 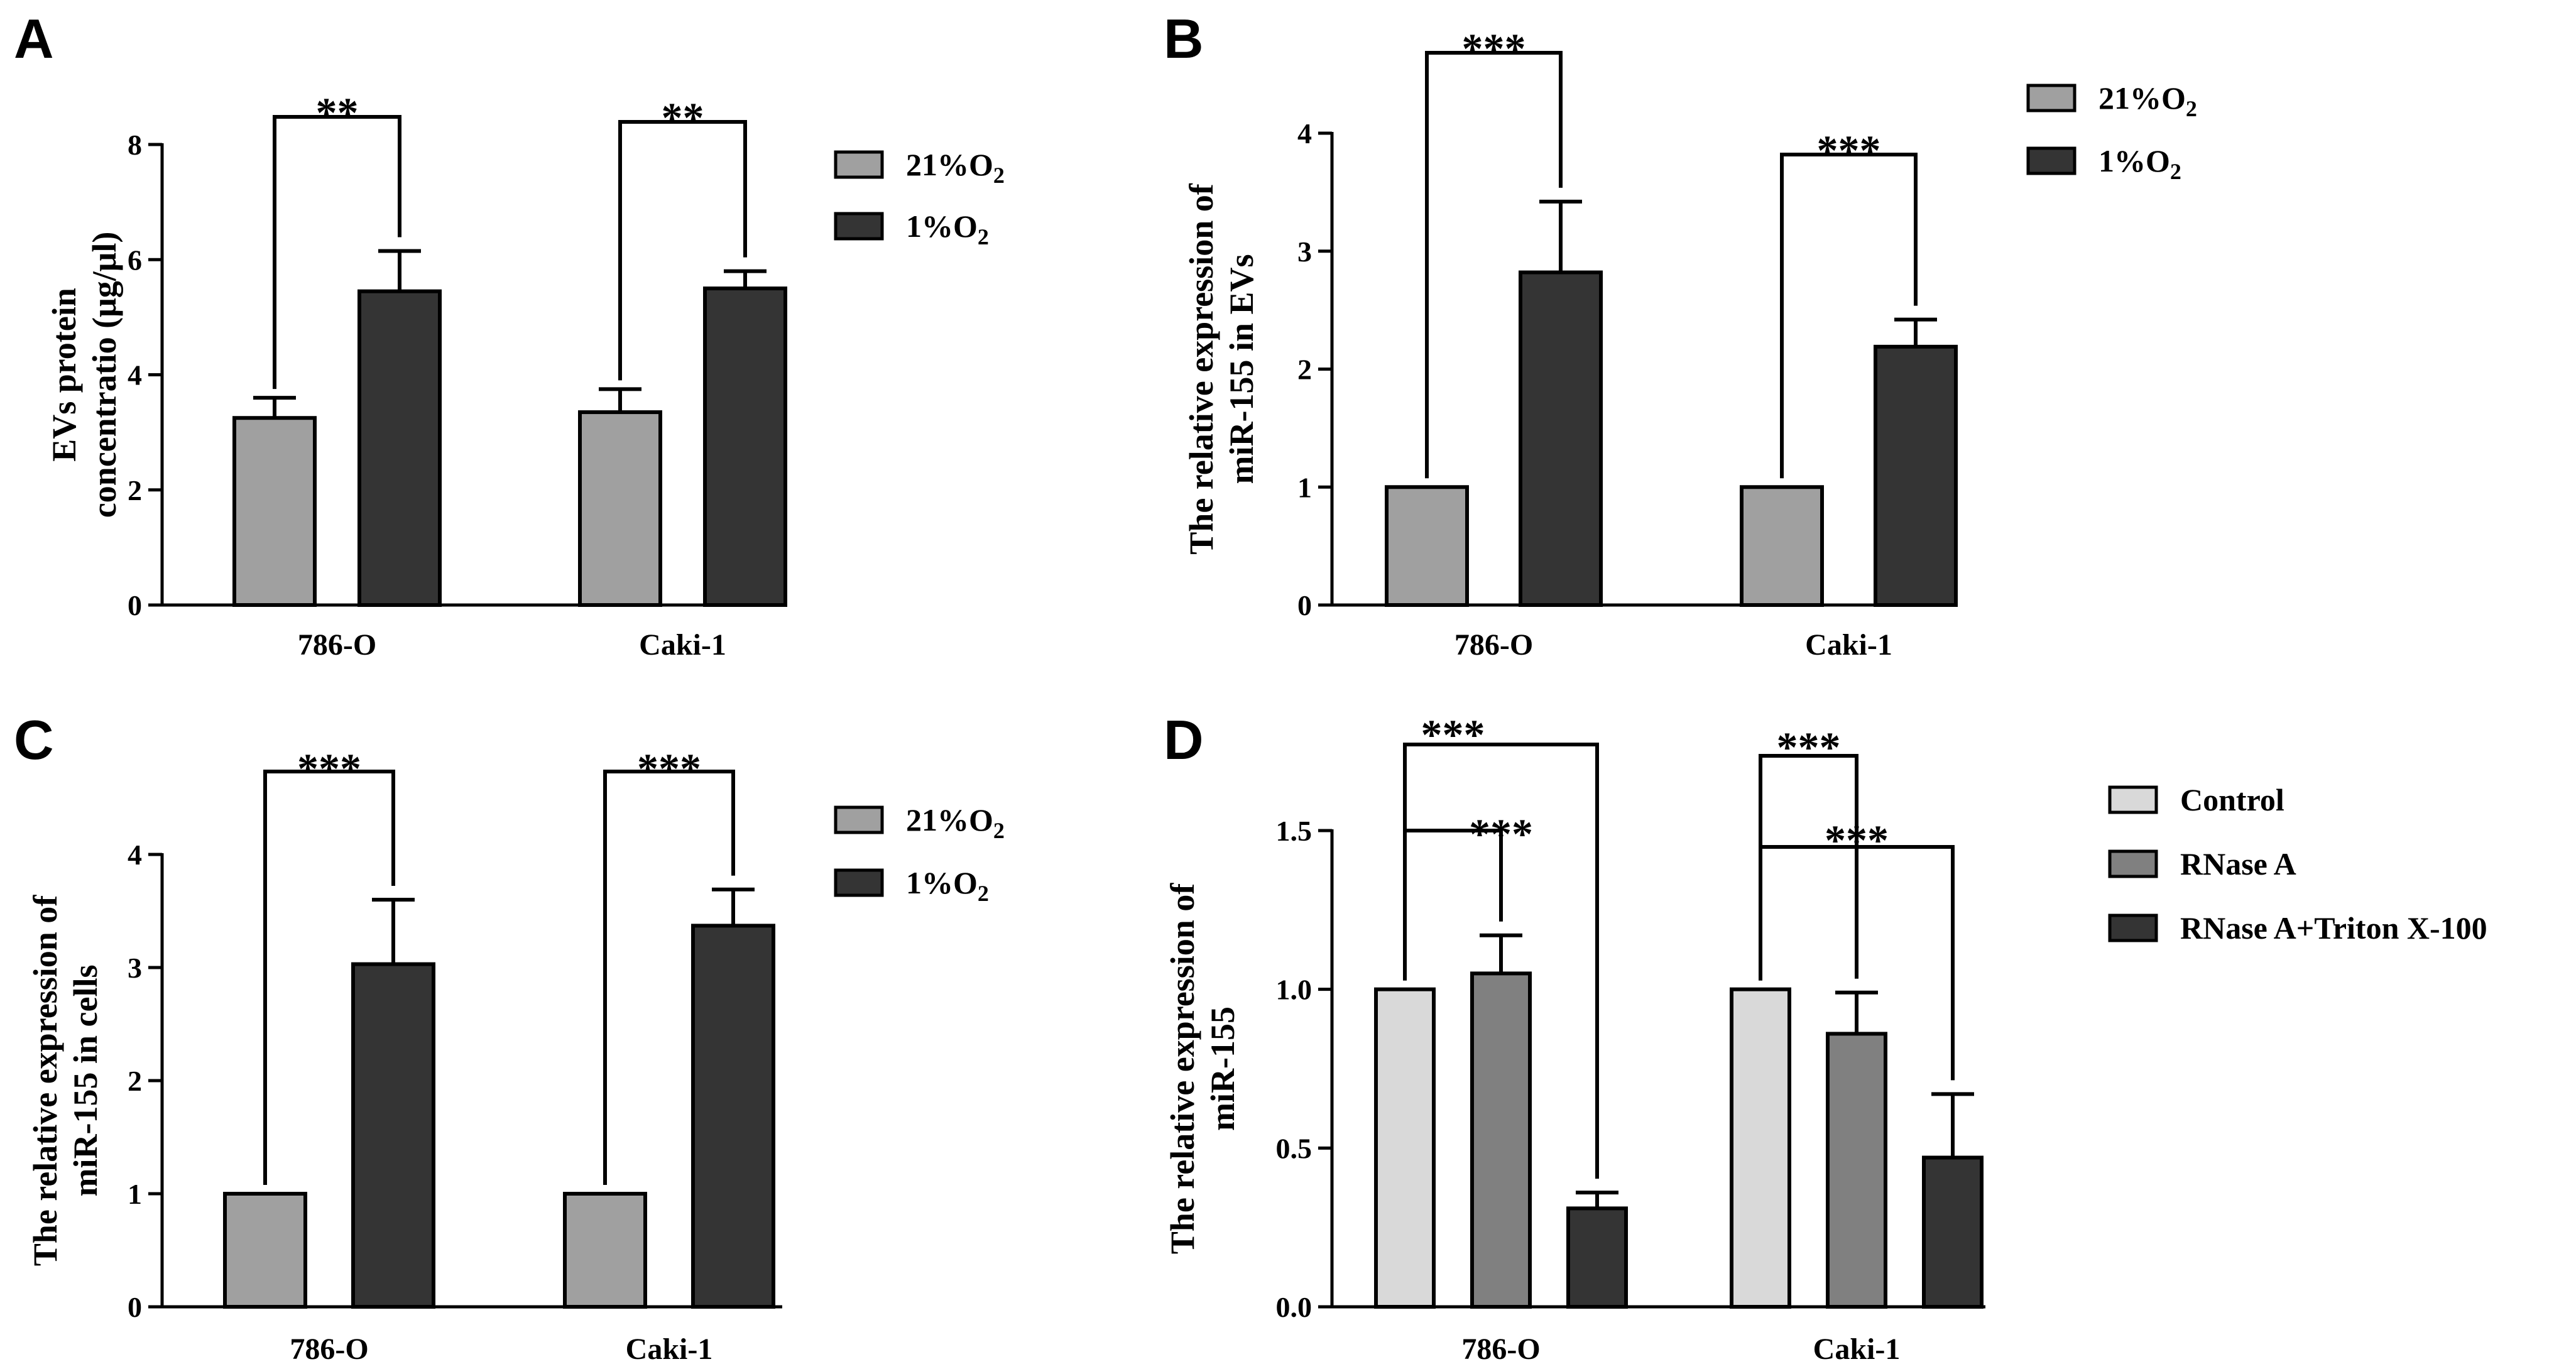 What do you see at coordinates (2238, 863) in the screenshot?
I see `legend-label: RNase A` at bounding box center [2238, 863].